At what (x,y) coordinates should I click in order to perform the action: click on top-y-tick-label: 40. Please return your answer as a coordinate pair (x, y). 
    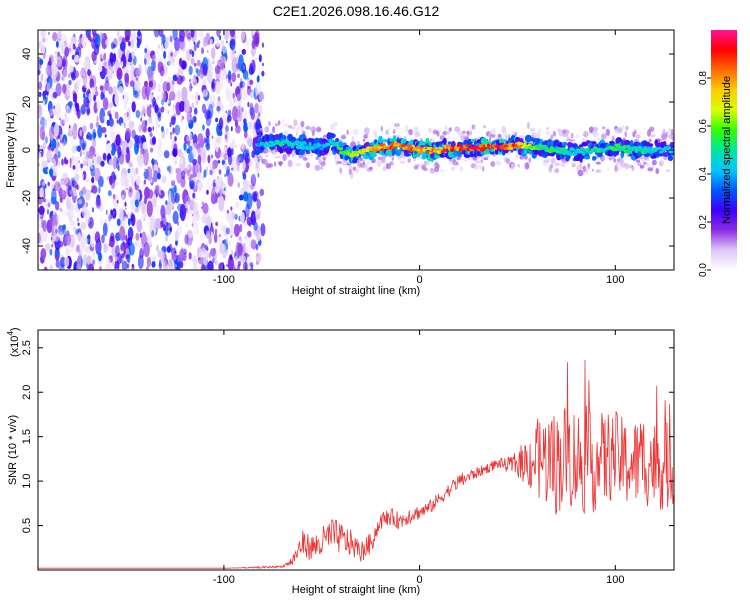
    Looking at the image, I should click on (27, 54).